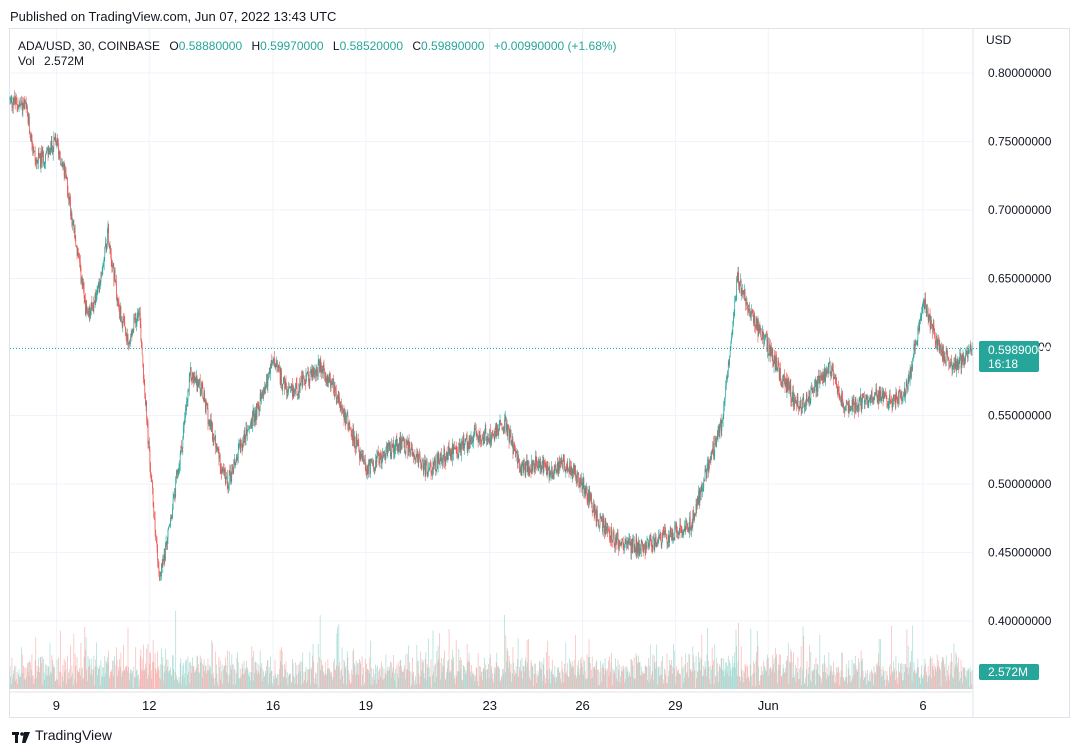 Image resolution: width=1080 pixels, height=753 pixels. Describe the element at coordinates (1020, 210) in the screenshot. I see `y-tick-label: 0.70000000` at that location.